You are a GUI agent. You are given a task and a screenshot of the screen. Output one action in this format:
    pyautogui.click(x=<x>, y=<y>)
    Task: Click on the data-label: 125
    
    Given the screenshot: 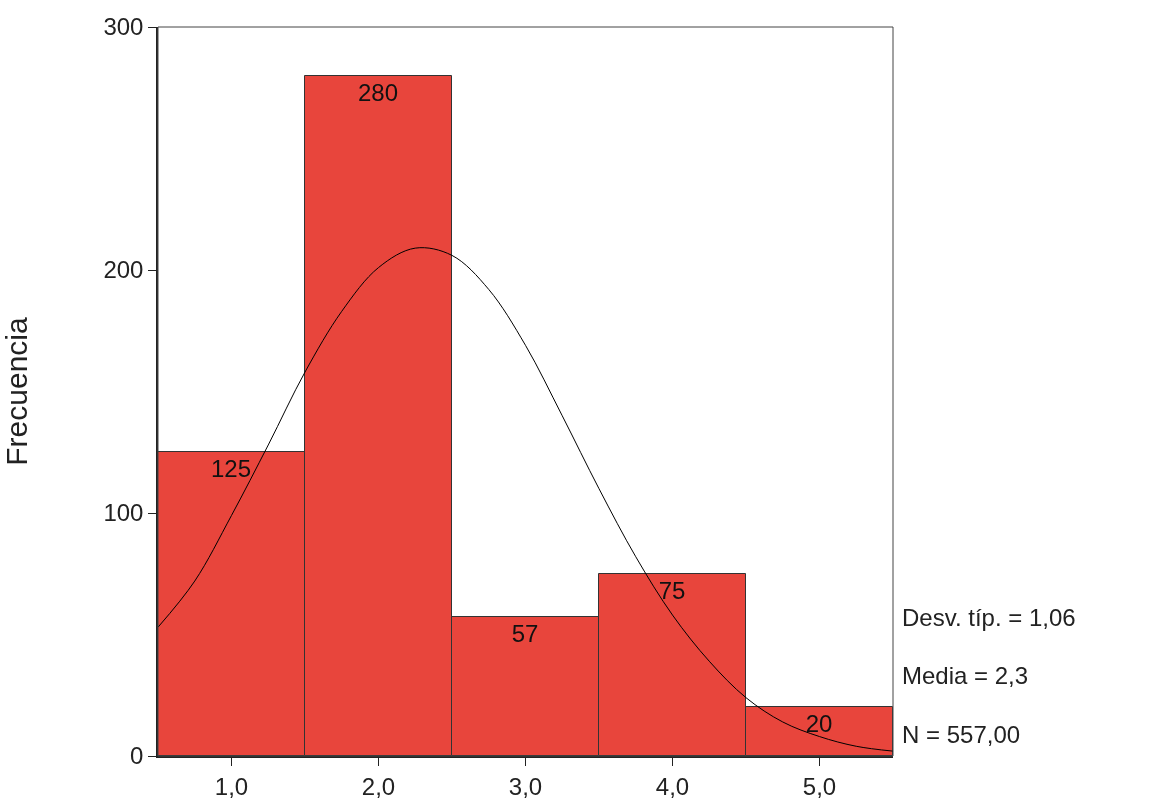 What is the action you would take?
    pyautogui.click(x=231, y=468)
    